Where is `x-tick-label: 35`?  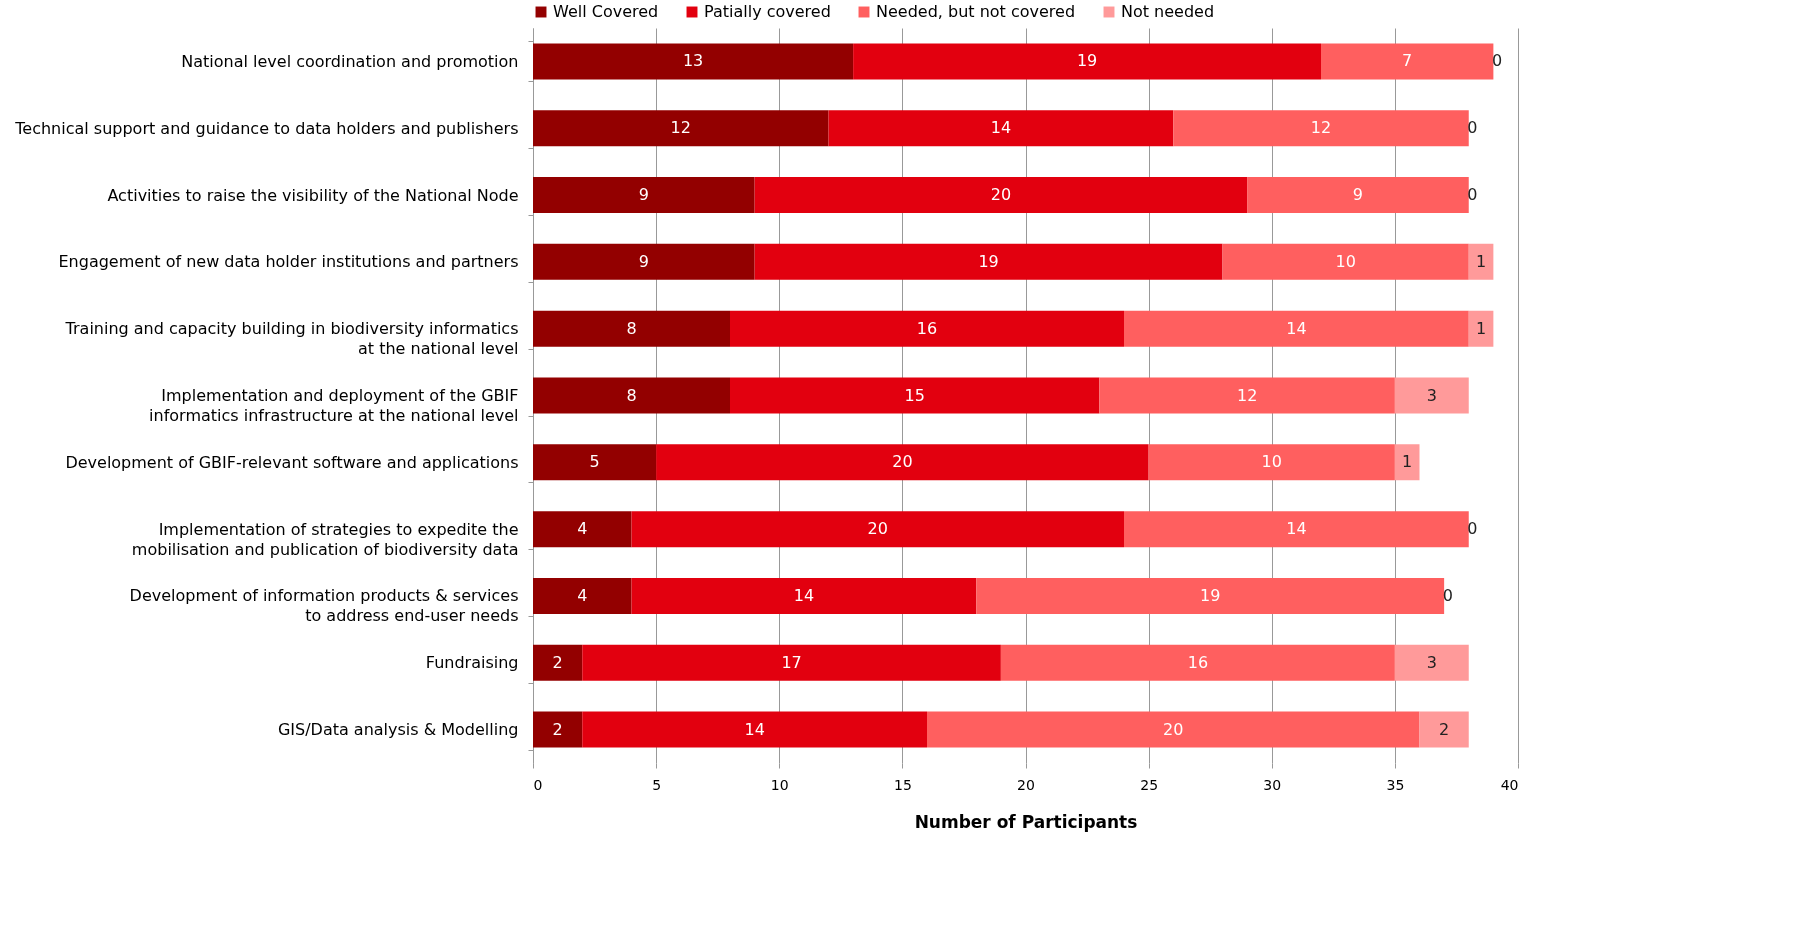 x-tick-label: 35 is located at coordinates (1395, 784).